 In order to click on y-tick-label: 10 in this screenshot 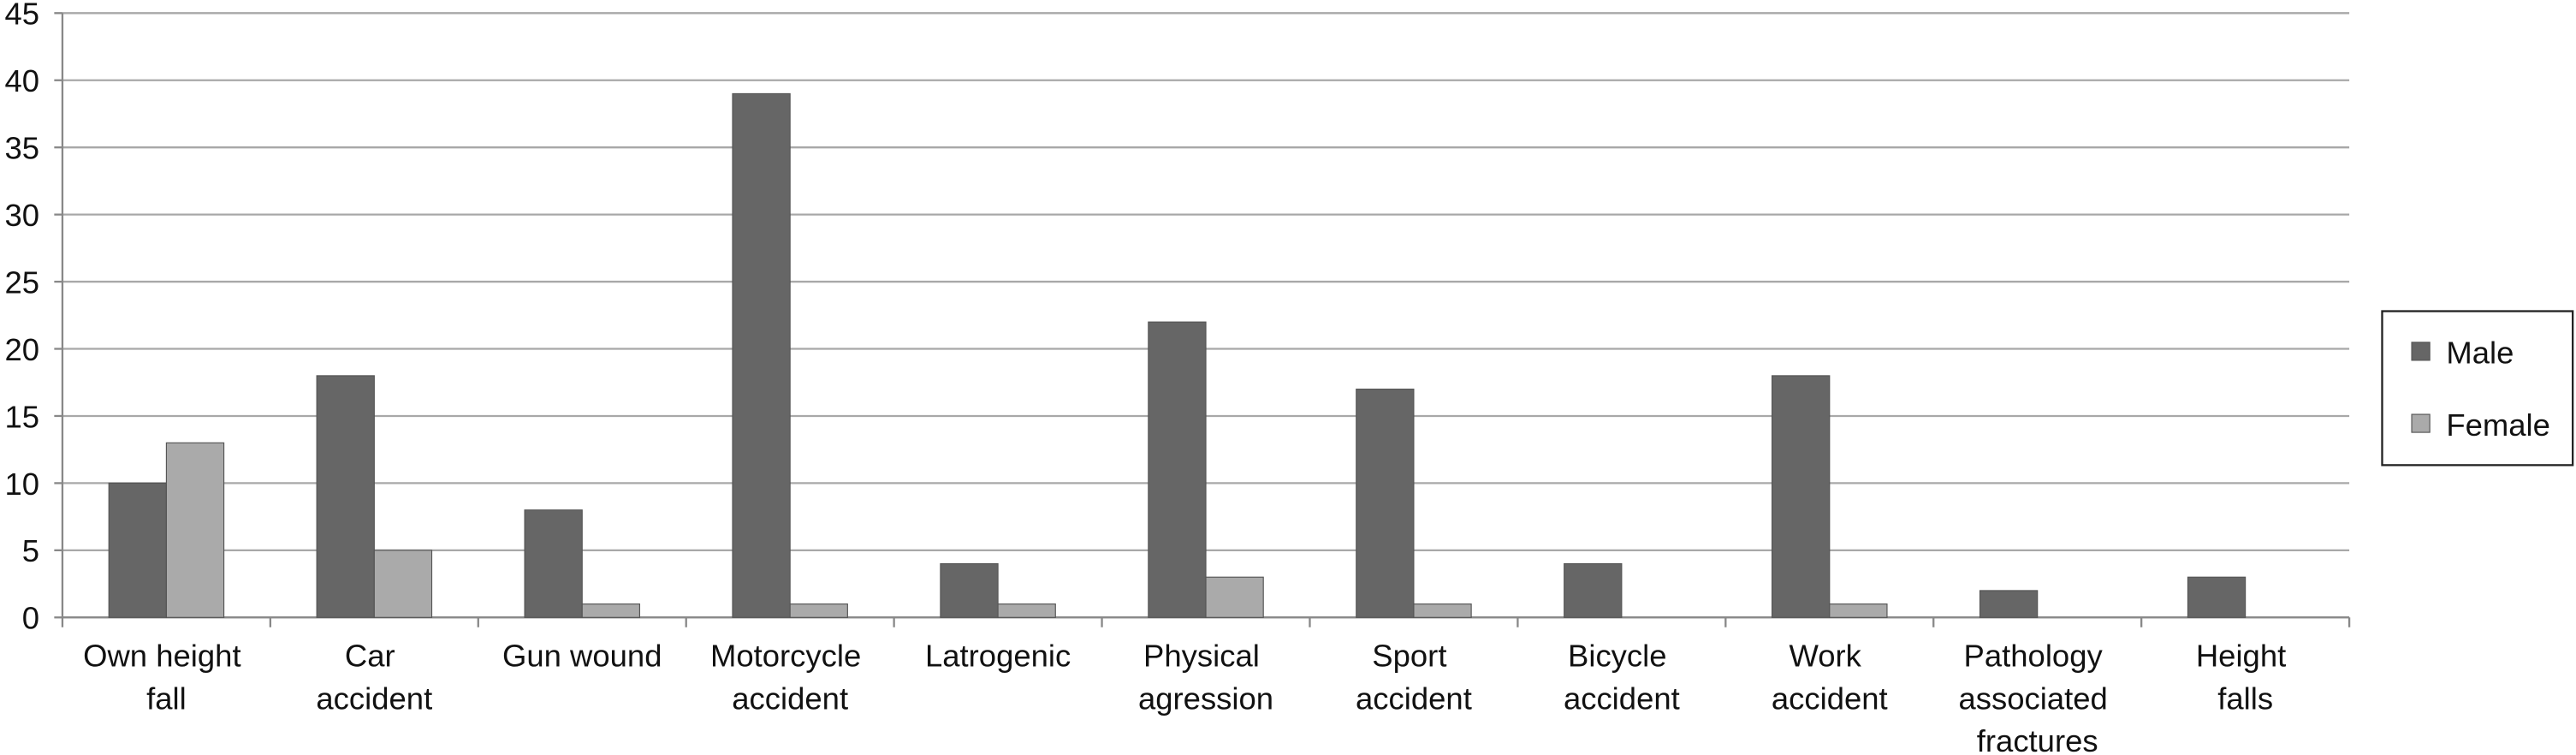, I will do `click(22, 484)`.